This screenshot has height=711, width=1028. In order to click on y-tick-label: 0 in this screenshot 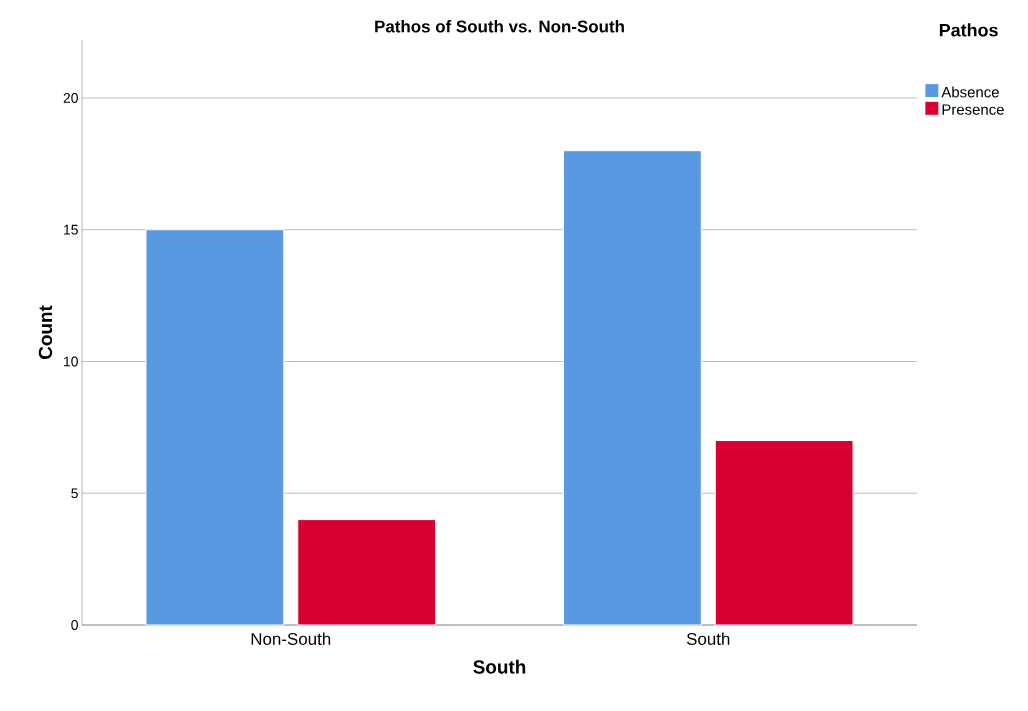, I will do `click(74, 625)`.